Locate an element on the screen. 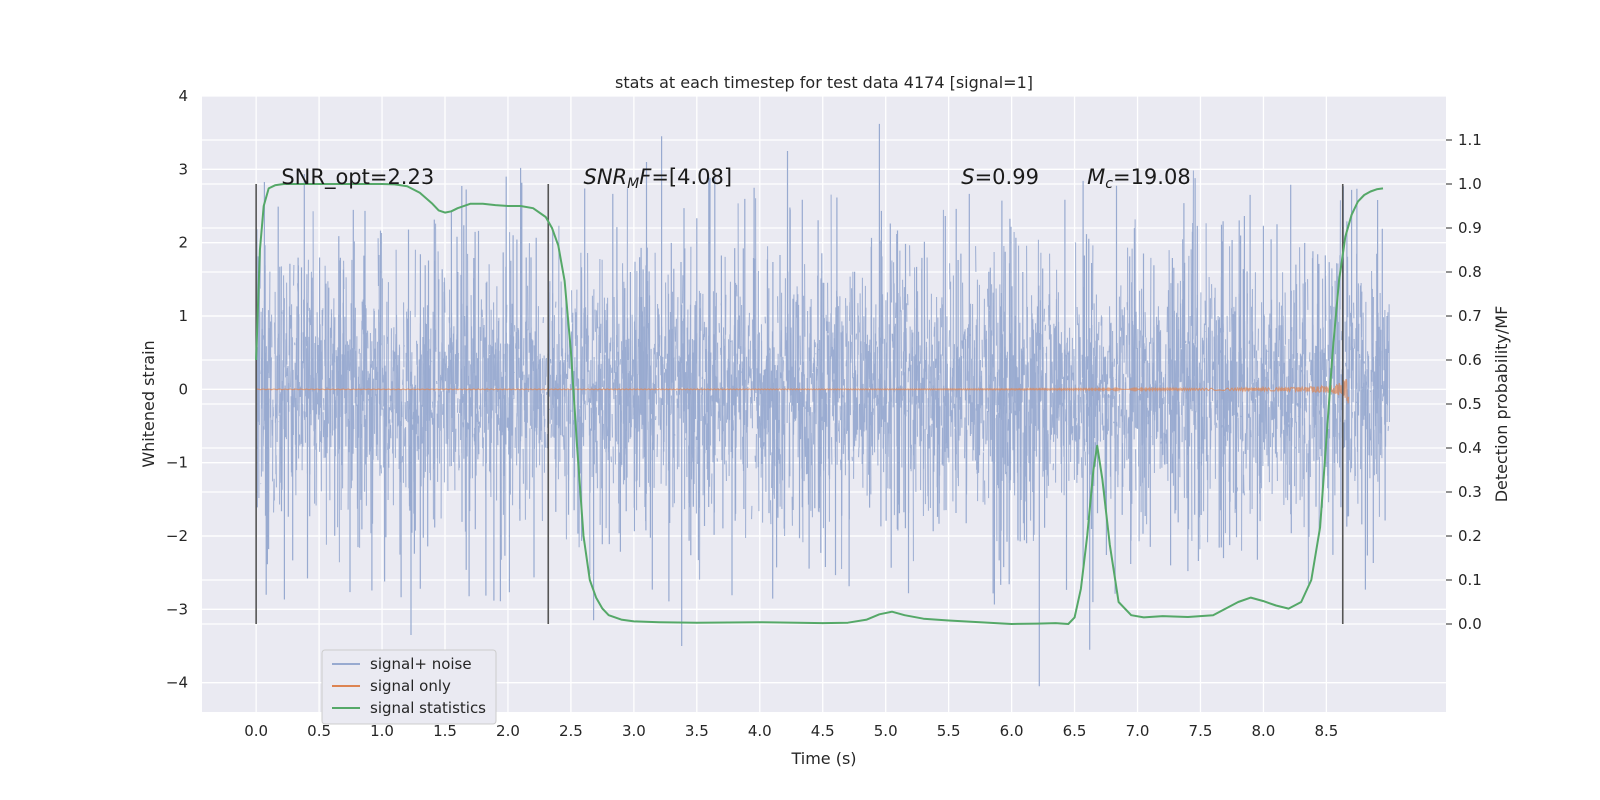  x-tick-label: 3.5 is located at coordinates (697, 731).